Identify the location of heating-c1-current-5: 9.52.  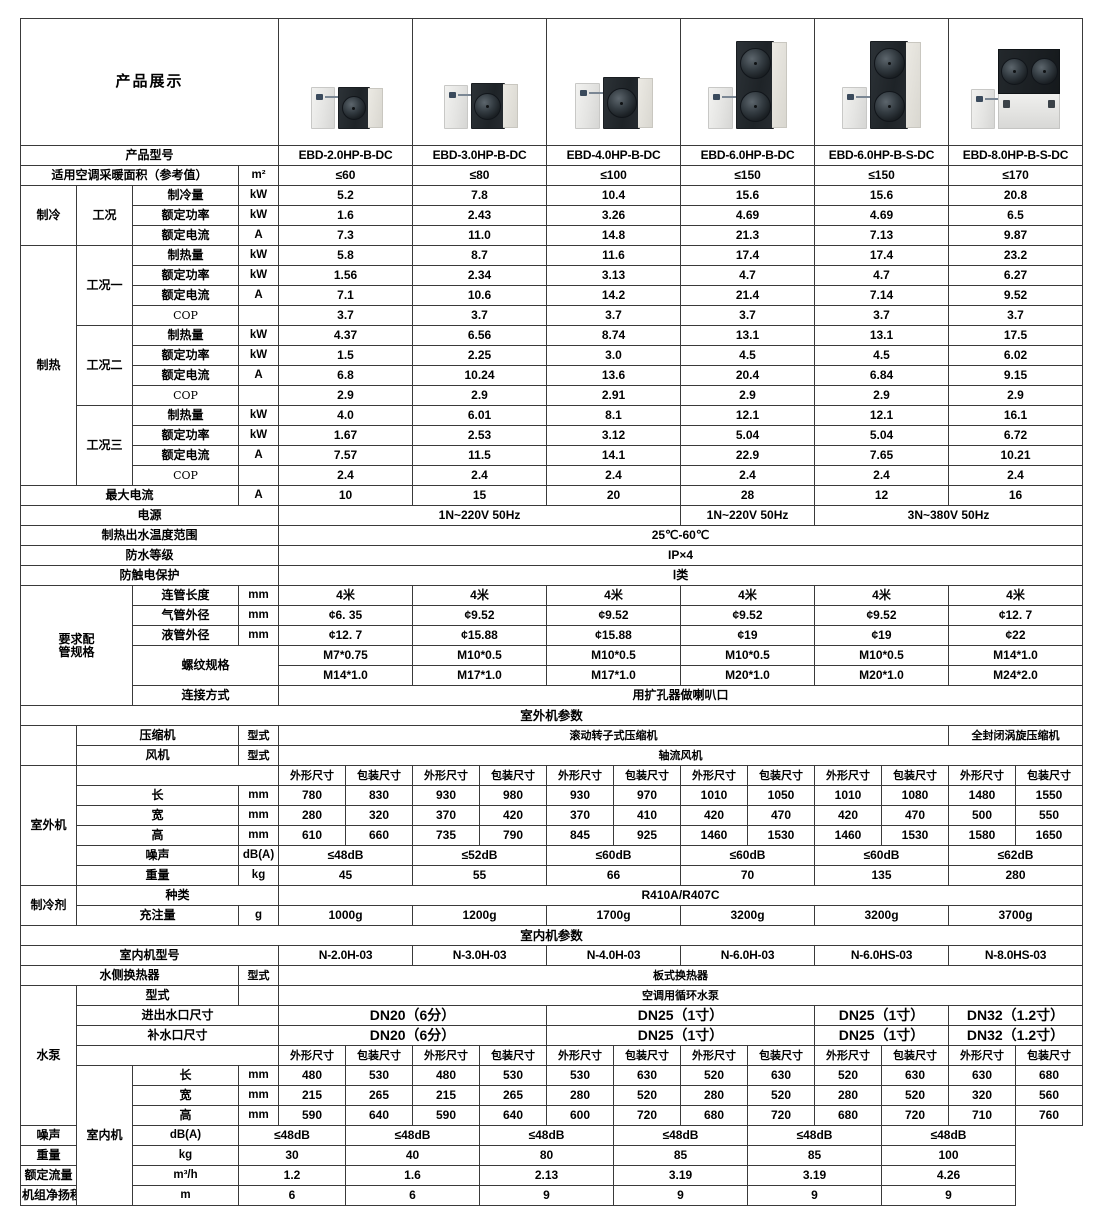
(1016, 295).